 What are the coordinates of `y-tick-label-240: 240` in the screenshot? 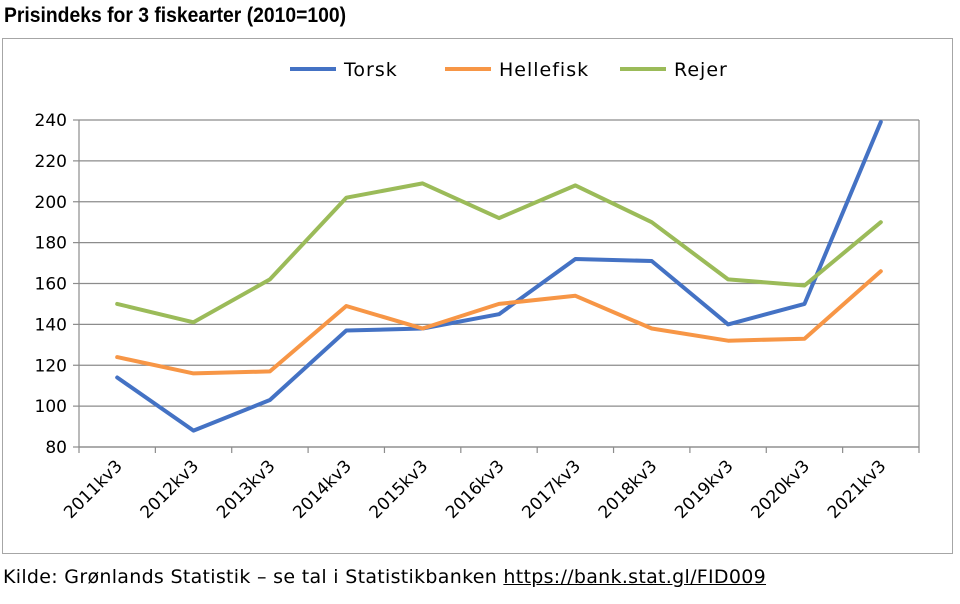 It's located at (51, 121).